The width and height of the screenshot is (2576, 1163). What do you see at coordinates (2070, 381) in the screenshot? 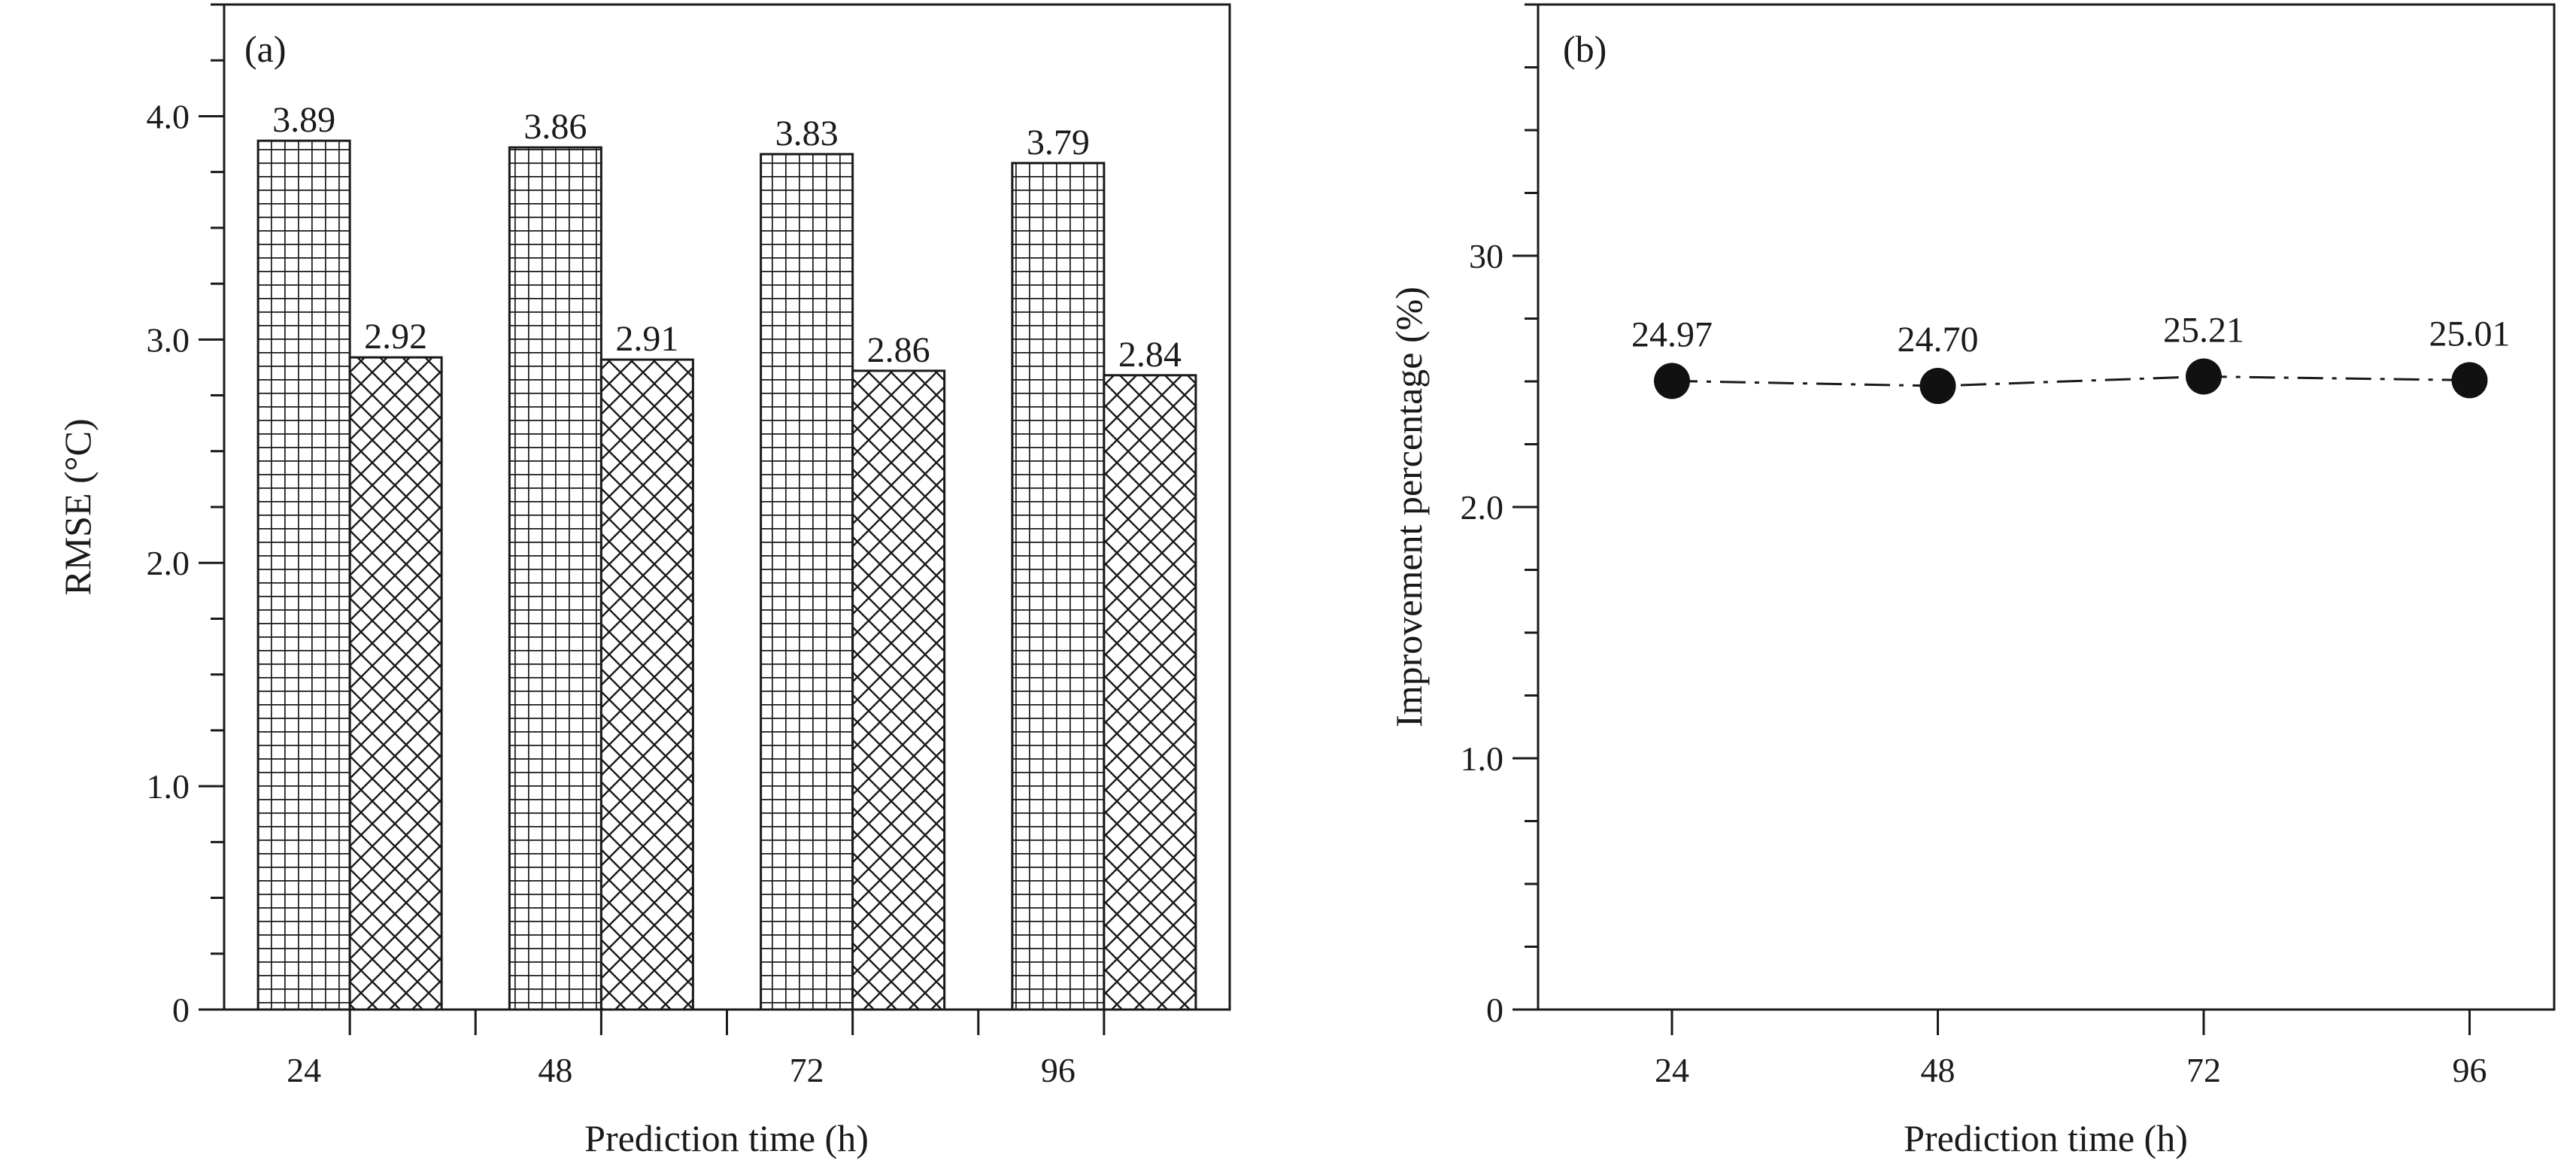
I see `series-line` at bounding box center [2070, 381].